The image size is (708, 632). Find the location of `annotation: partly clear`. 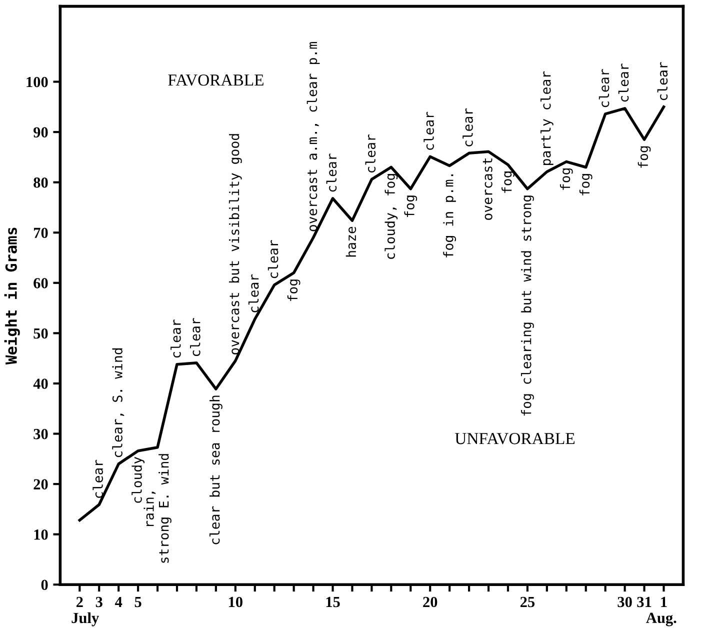

annotation: partly clear is located at coordinates (547, 118).